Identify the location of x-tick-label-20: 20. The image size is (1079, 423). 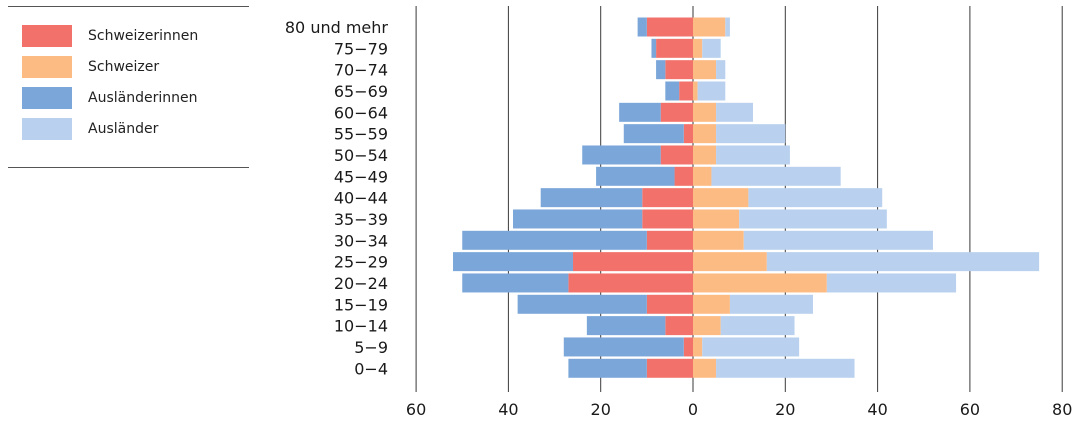
(785, 409).